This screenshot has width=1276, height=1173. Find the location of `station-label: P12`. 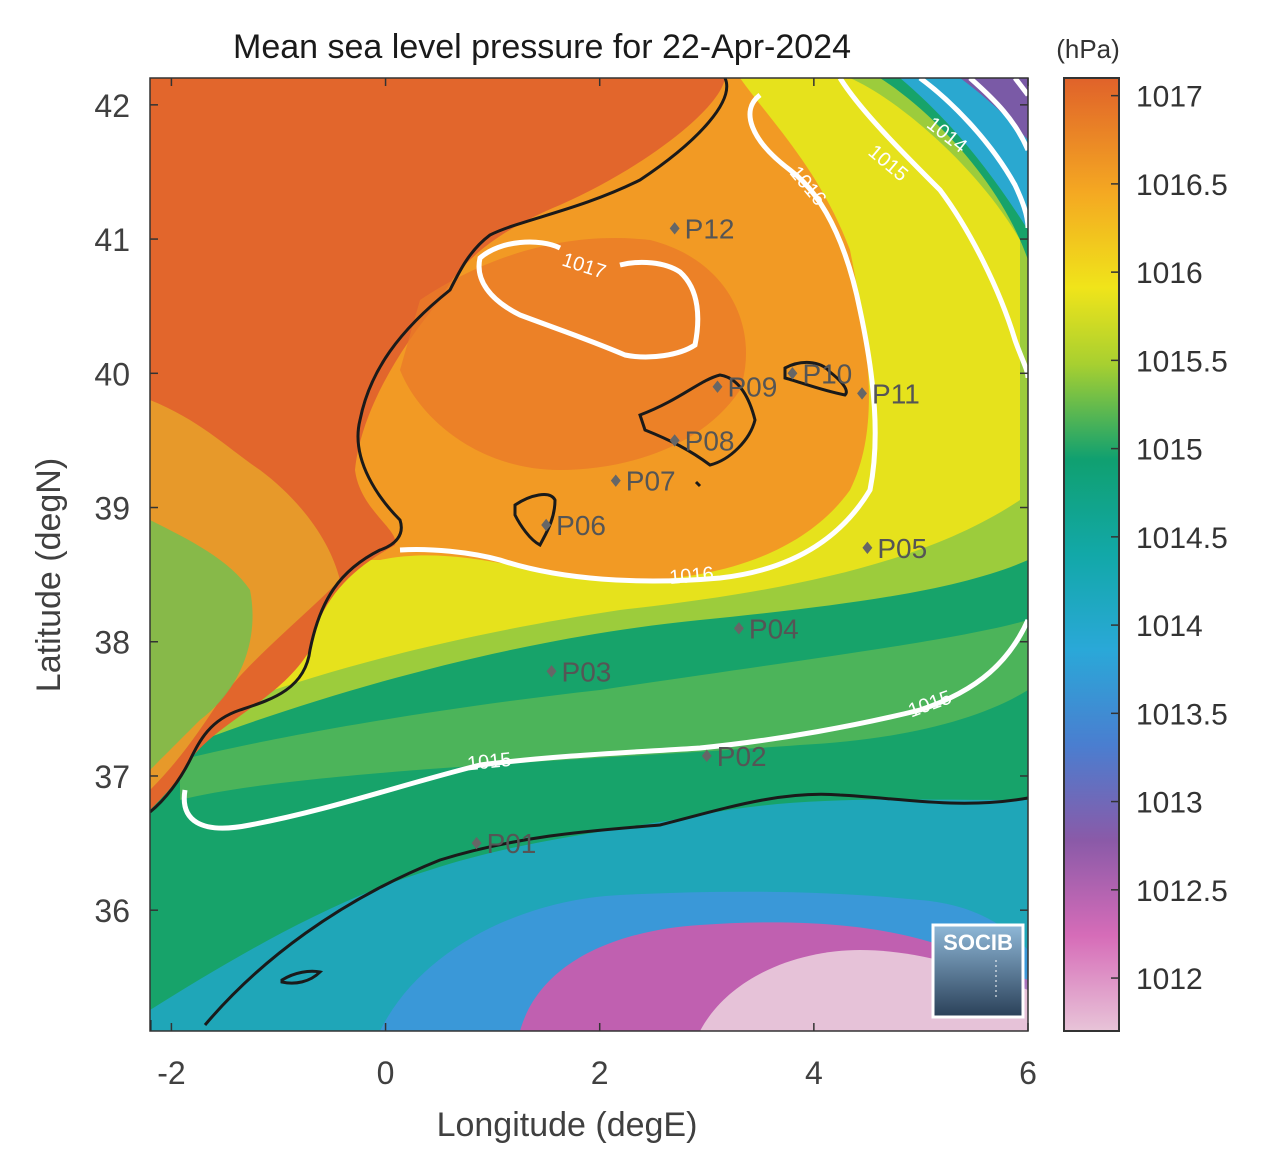

station-label: P12 is located at coordinates (710, 228).